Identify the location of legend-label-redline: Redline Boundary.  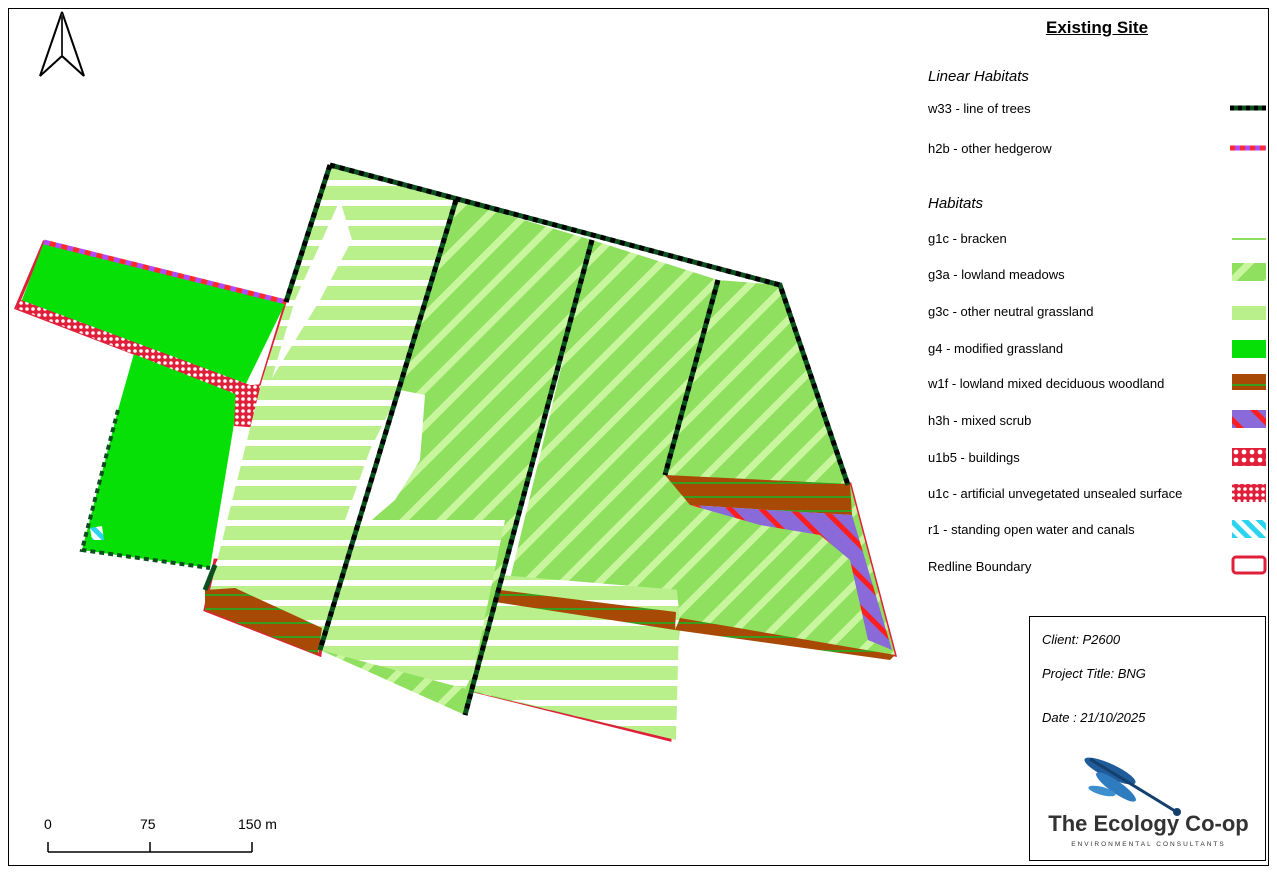
(980, 566).